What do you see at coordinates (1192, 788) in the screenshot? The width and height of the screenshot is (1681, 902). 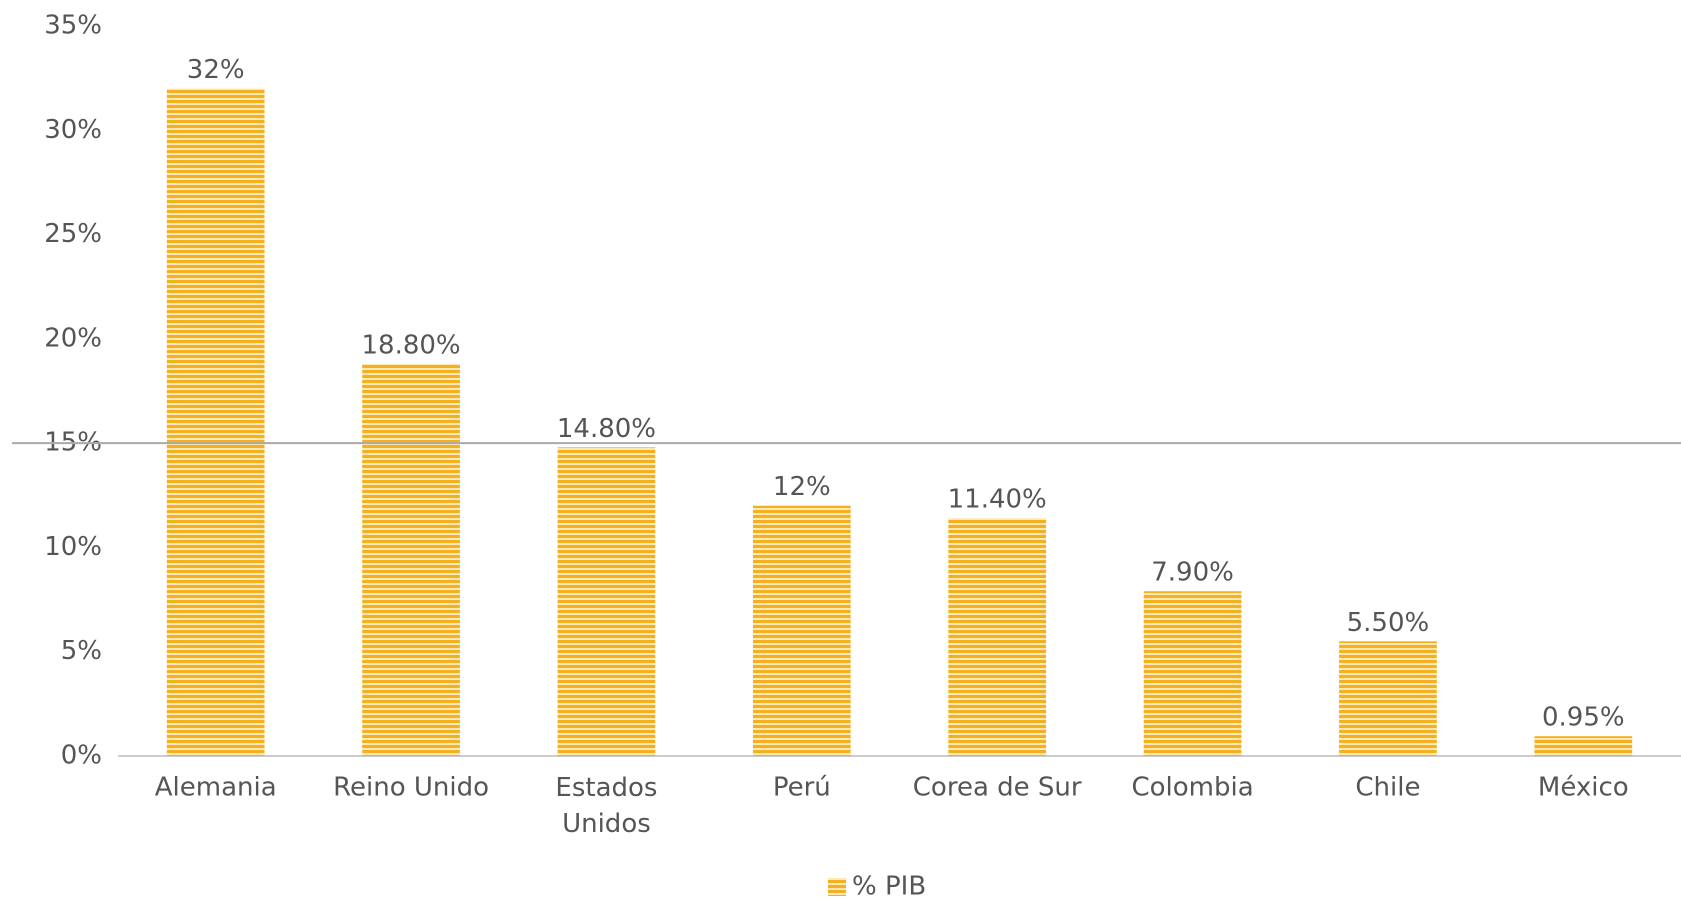 I see `x-tick-label: Colombia` at bounding box center [1192, 788].